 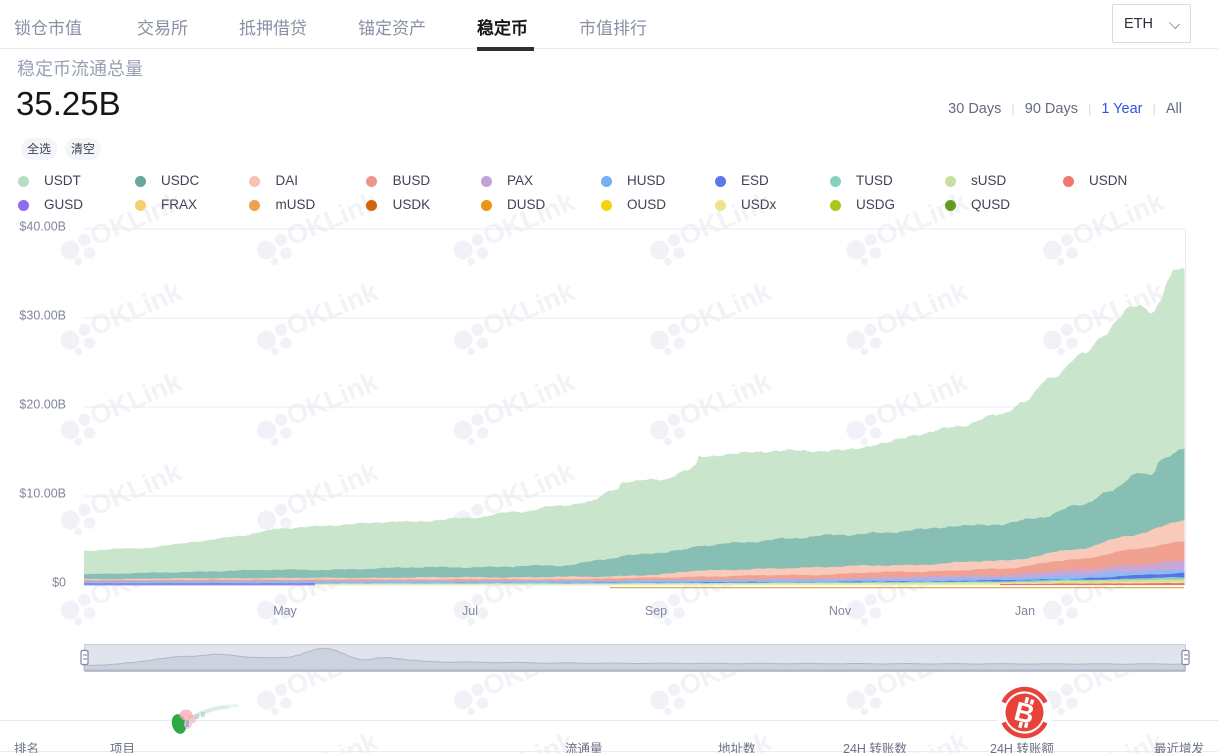 What do you see at coordinates (840, 611) in the screenshot?
I see `svg-text: Nov` at bounding box center [840, 611].